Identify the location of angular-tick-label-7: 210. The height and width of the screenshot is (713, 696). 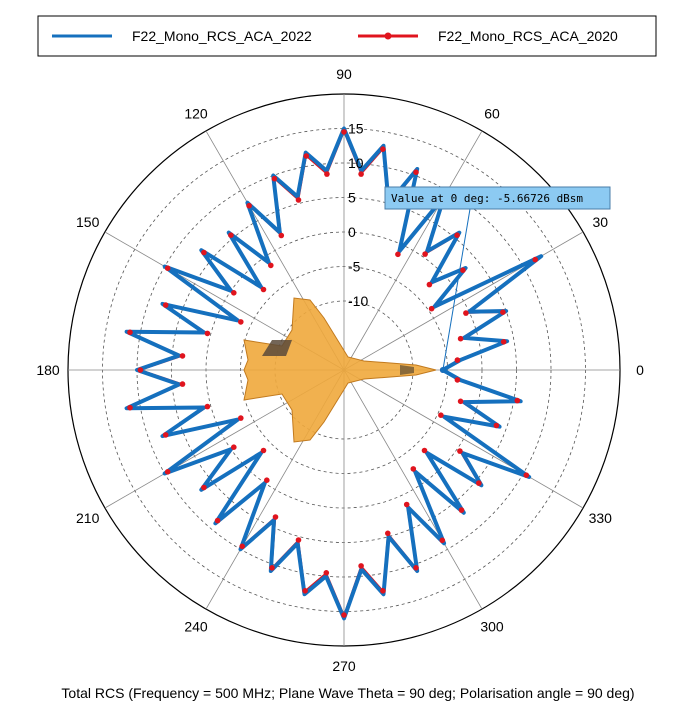
(88, 518).